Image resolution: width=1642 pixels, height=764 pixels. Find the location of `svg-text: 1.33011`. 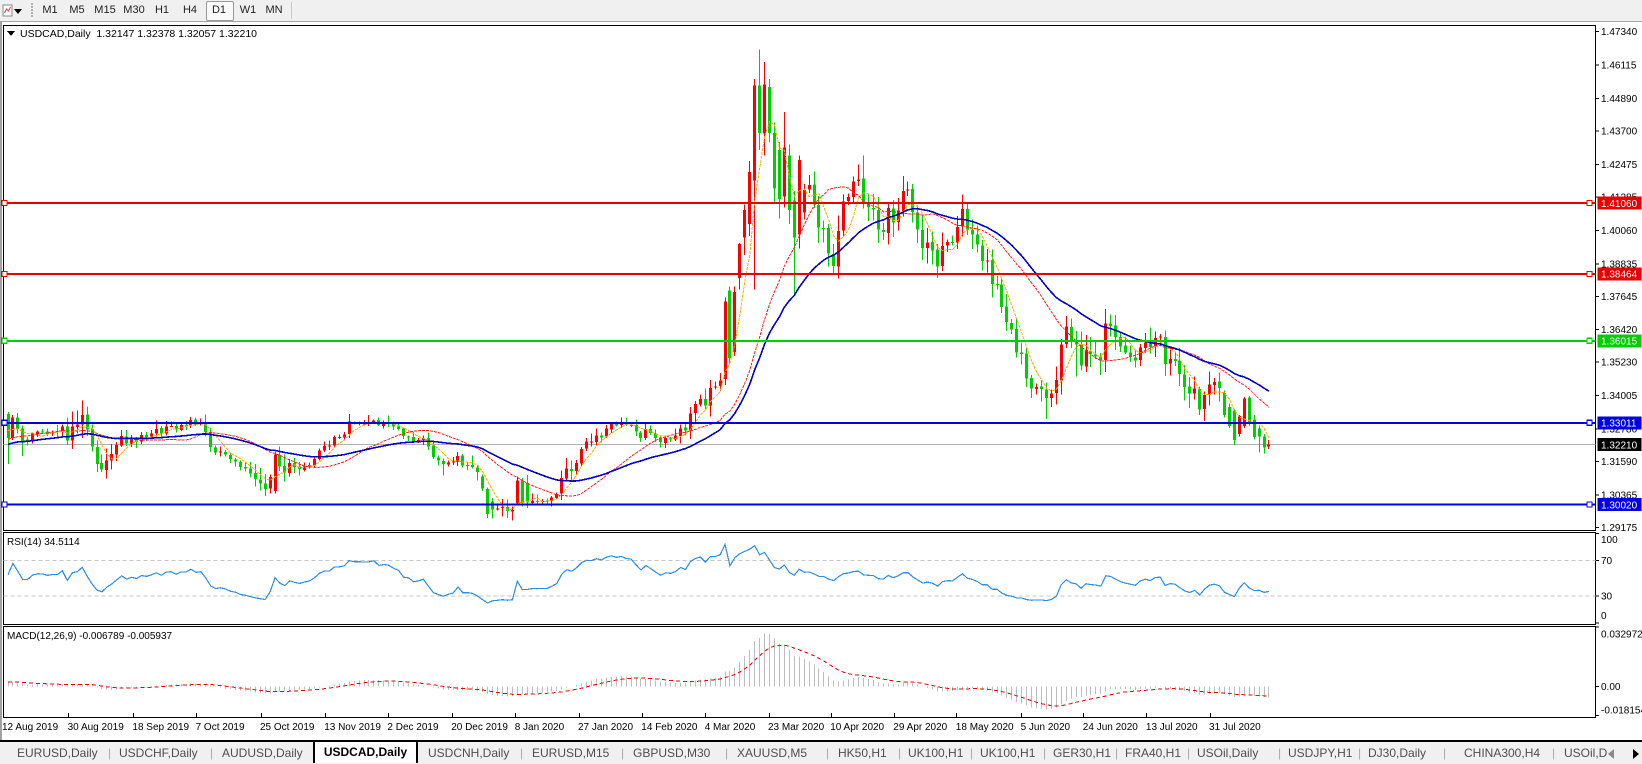

svg-text: 1.33011 is located at coordinates (1619, 424).